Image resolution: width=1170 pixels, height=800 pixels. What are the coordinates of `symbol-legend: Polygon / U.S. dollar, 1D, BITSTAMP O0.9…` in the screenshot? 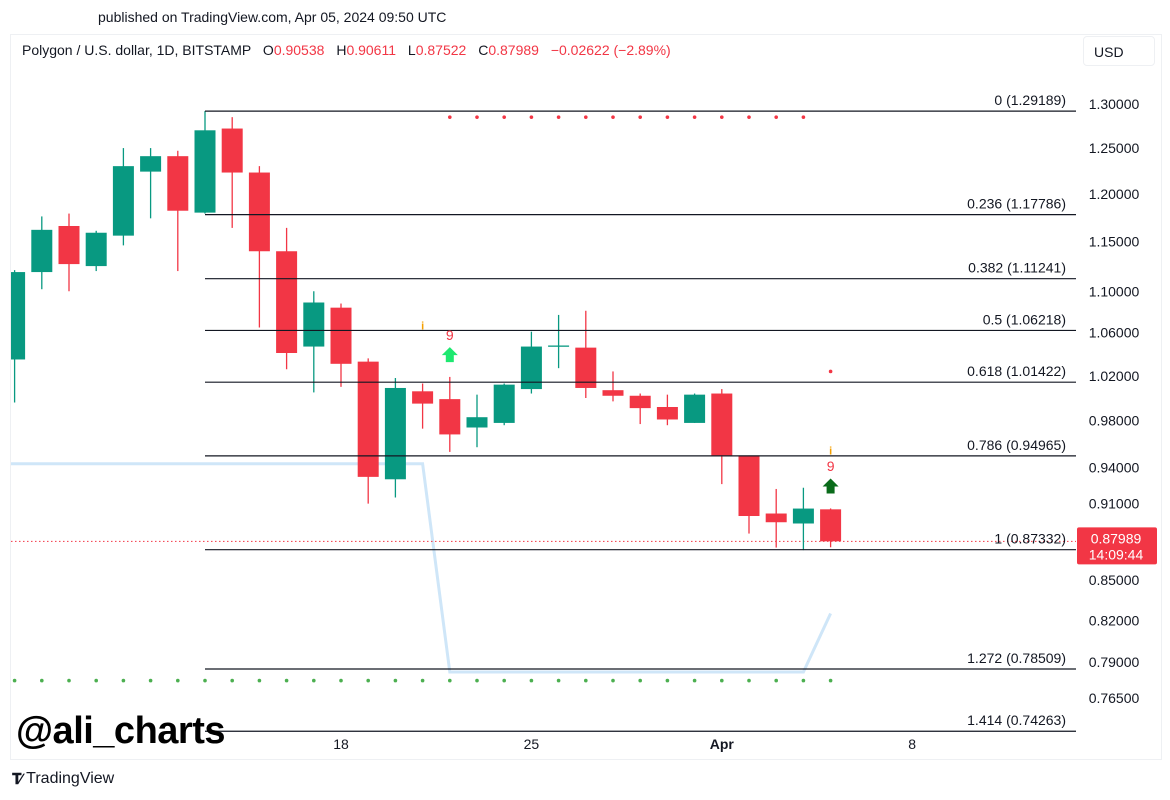 It's located at (346, 50).